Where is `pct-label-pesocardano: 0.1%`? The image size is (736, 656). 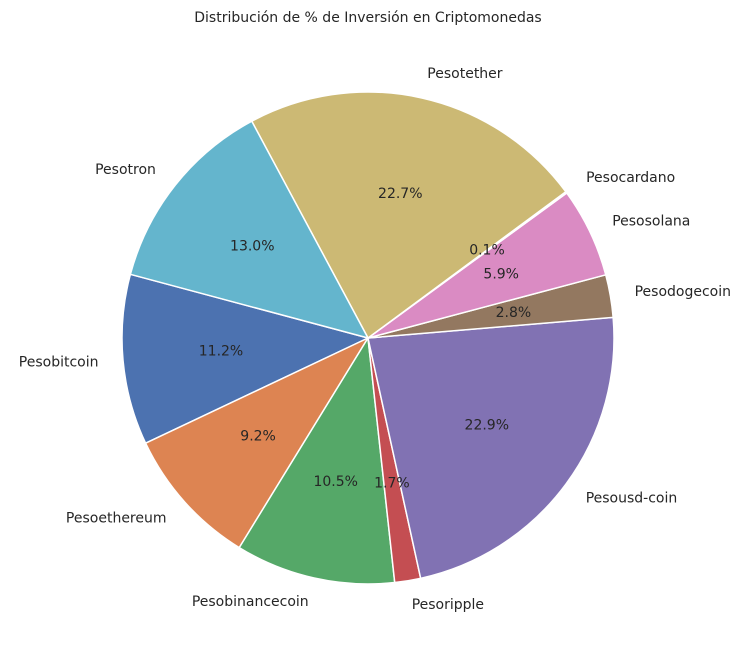
pct-label-pesocardano: 0.1% is located at coordinates (487, 251).